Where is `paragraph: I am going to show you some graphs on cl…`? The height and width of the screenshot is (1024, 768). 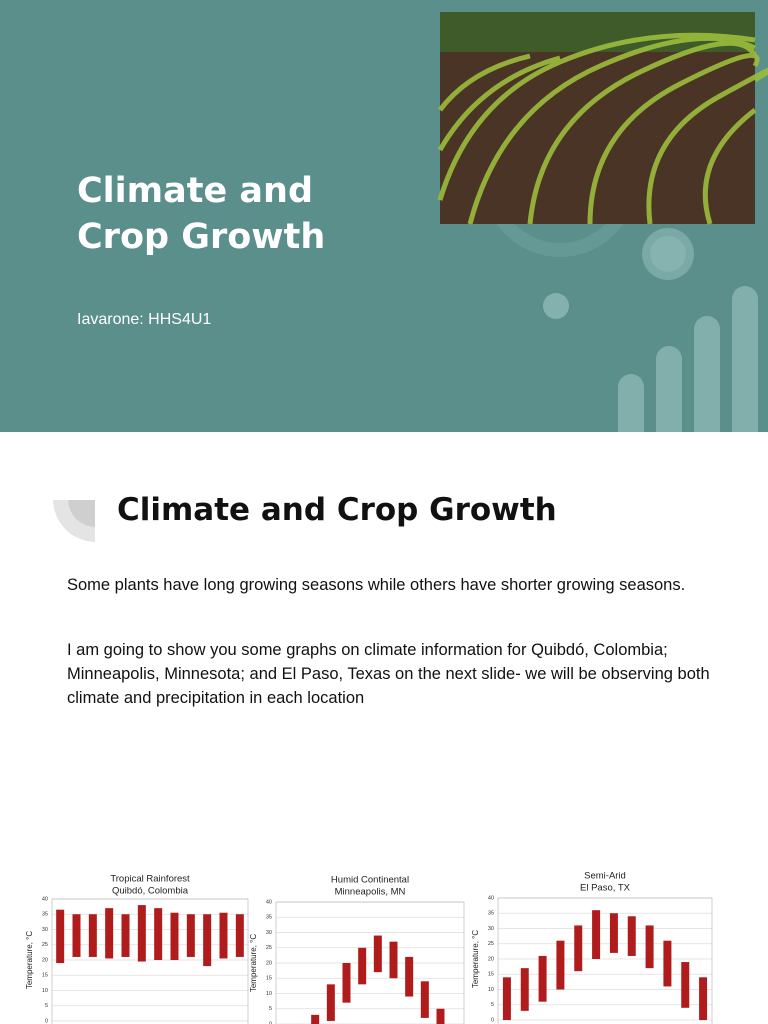 paragraph: I am going to show you some graphs on cl… is located at coordinates (388, 674).